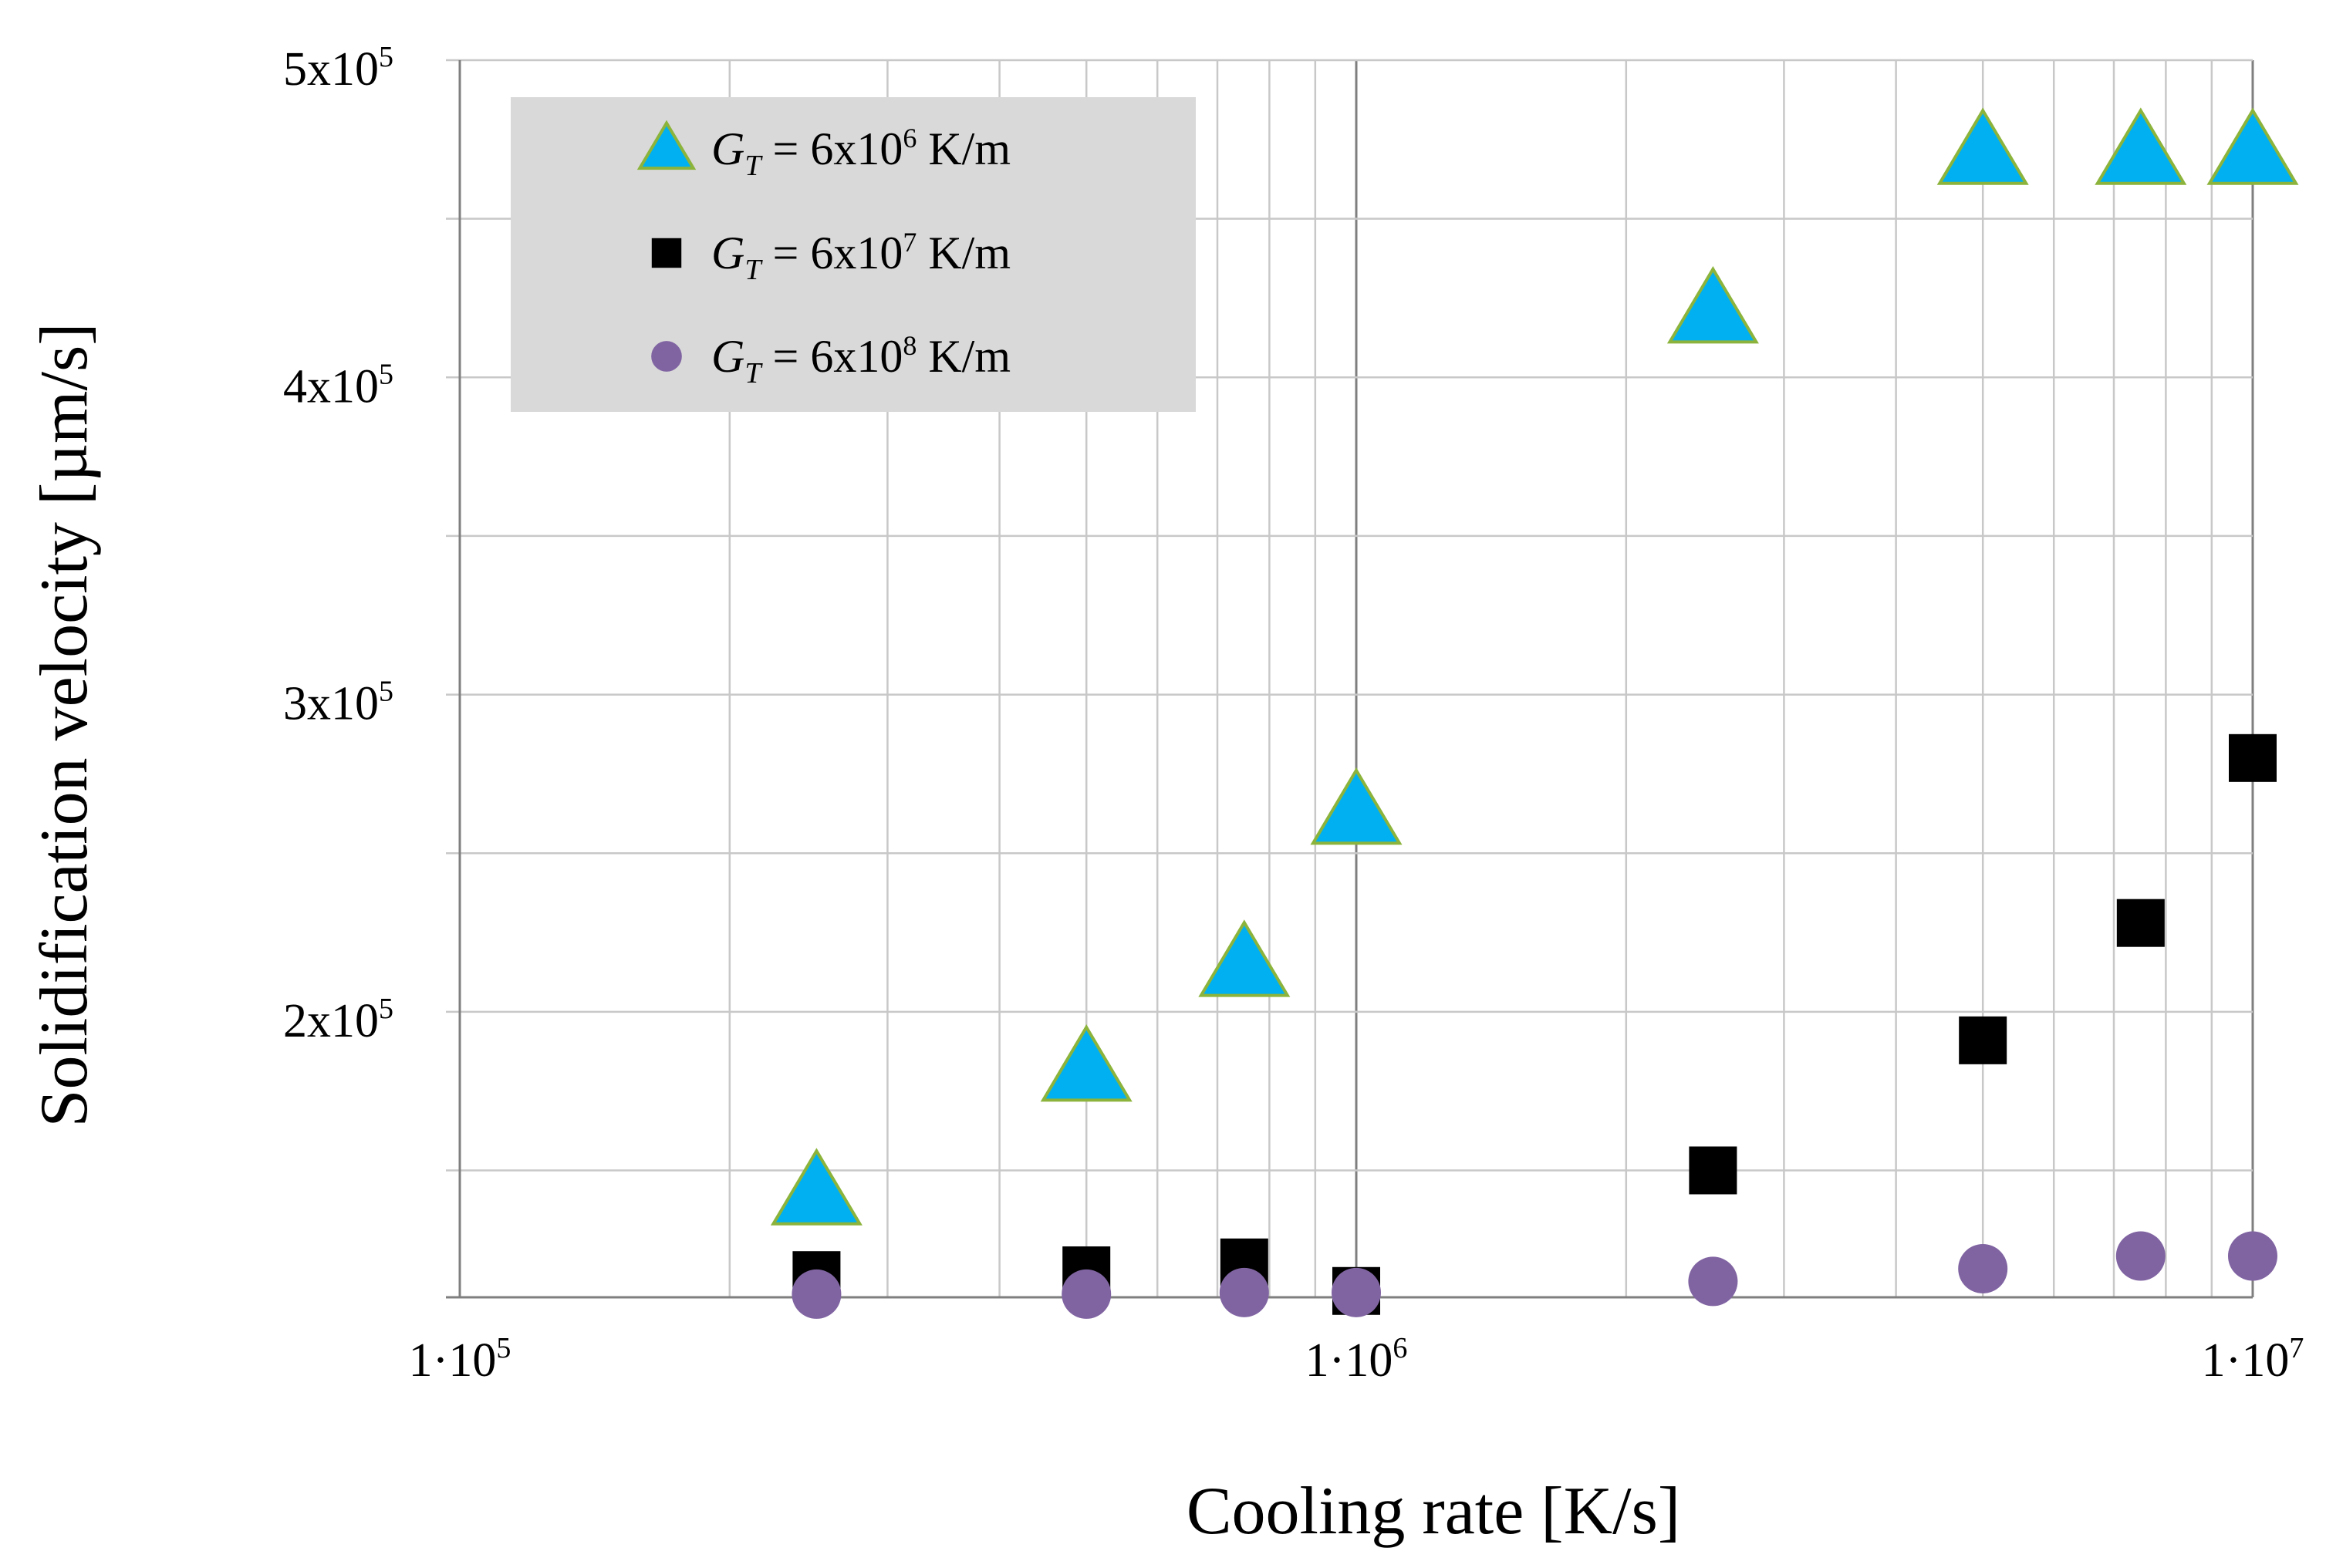  Describe the element at coordinates (861, 360) in the screenshot. I see `legend-label: GT = 6x108 K/m` at that location.